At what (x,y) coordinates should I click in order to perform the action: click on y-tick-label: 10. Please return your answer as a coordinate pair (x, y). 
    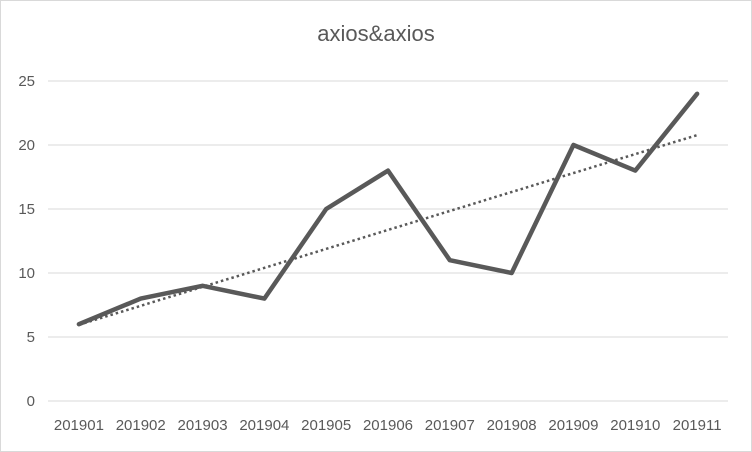
    Looking at the image, I should click on (26, 273).